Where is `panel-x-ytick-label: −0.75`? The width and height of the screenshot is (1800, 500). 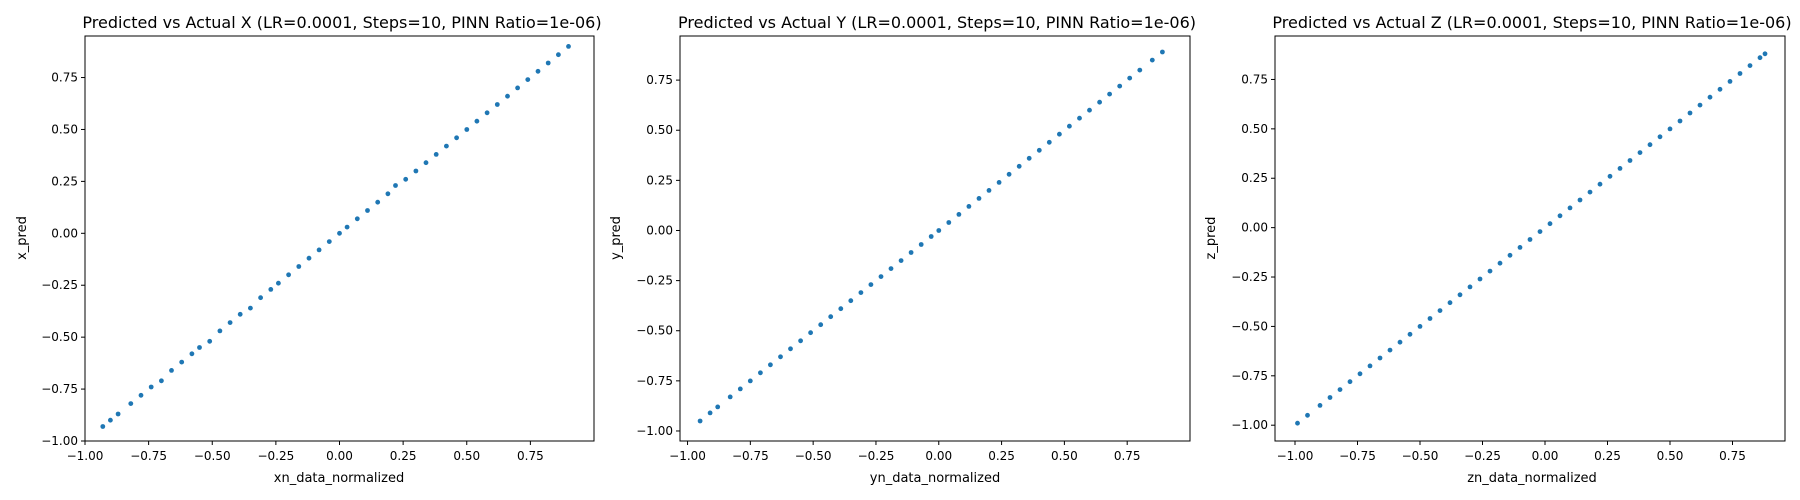 panel-x-ytick-label: −0.75 is located at coordinates (59, 389).